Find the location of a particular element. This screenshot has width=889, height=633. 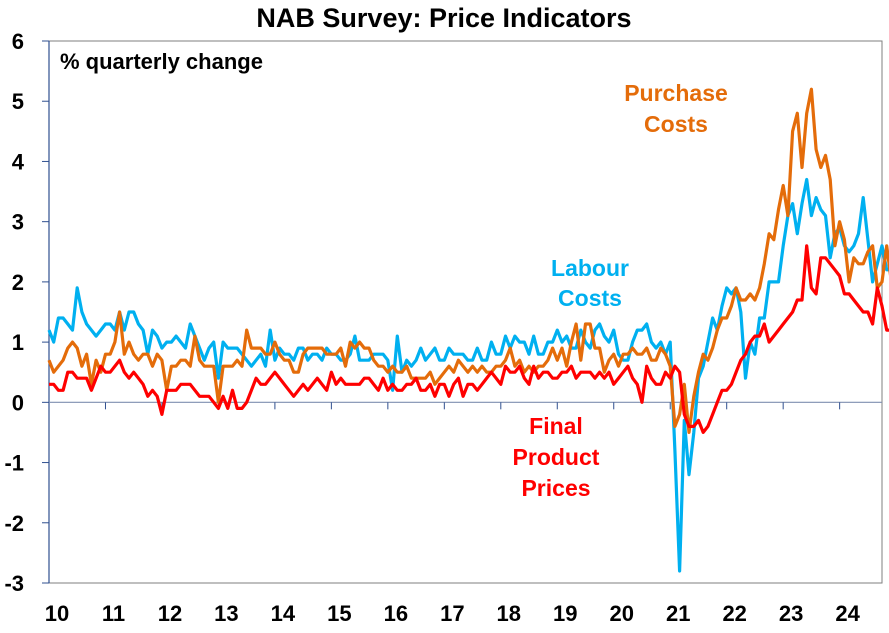

x-tick-label: 14 is located at coordinates (283, 613).